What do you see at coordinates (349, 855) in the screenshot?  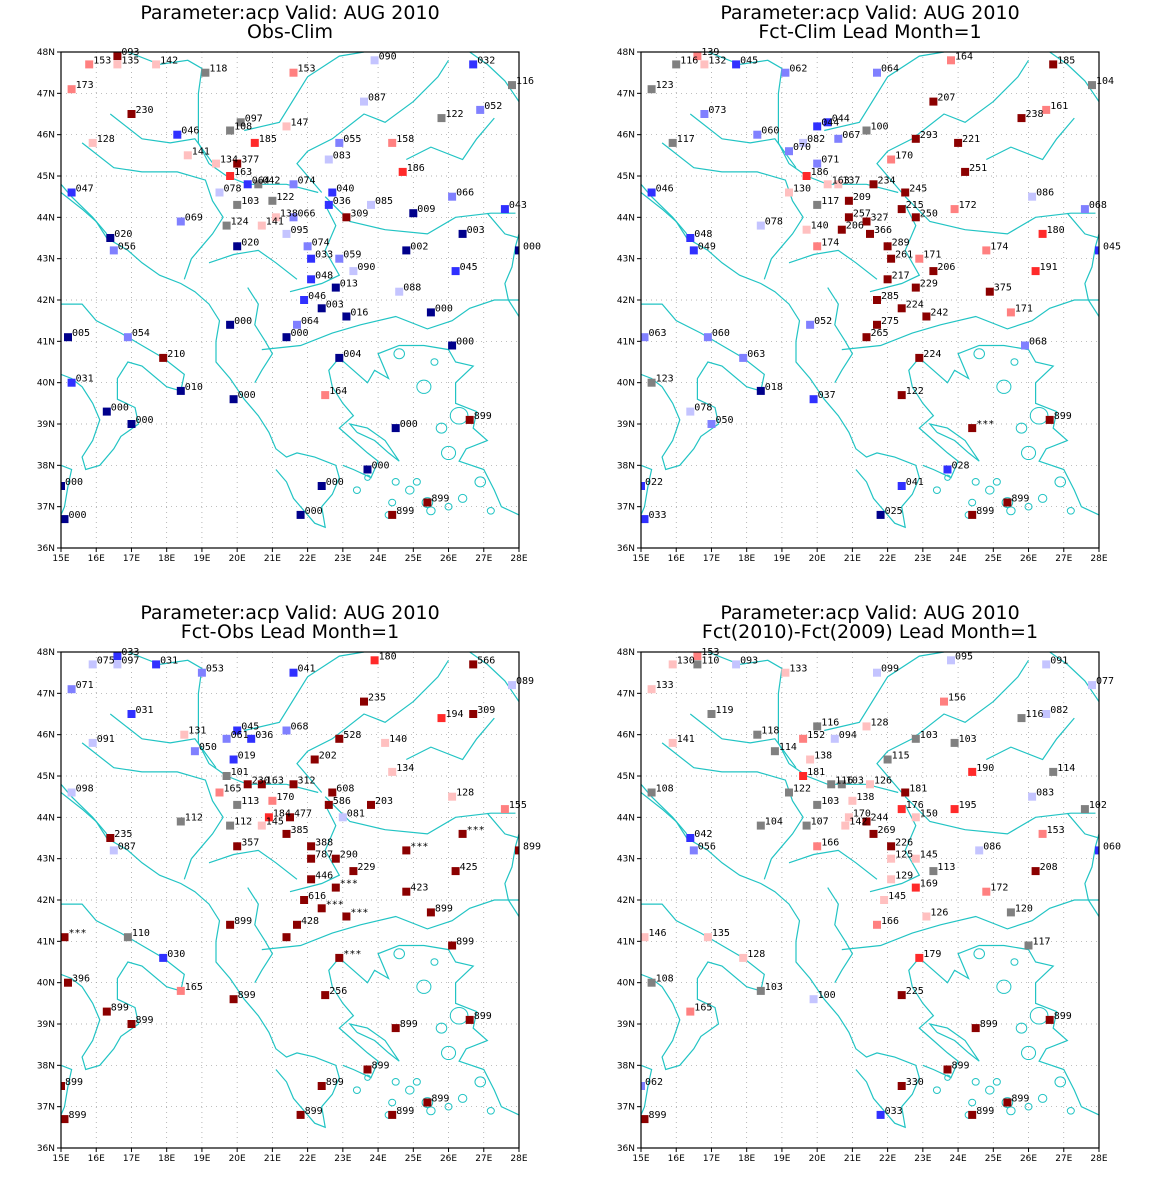 I see `station-value-label: 290` at bounding box center [349, 855].